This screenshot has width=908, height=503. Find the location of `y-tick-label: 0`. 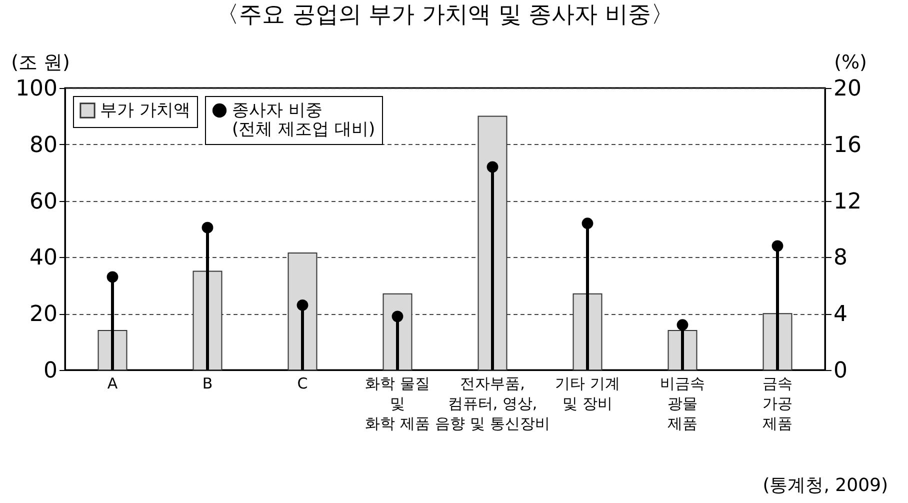

y-tick-label: 0 is located at coordinates (51, 371).